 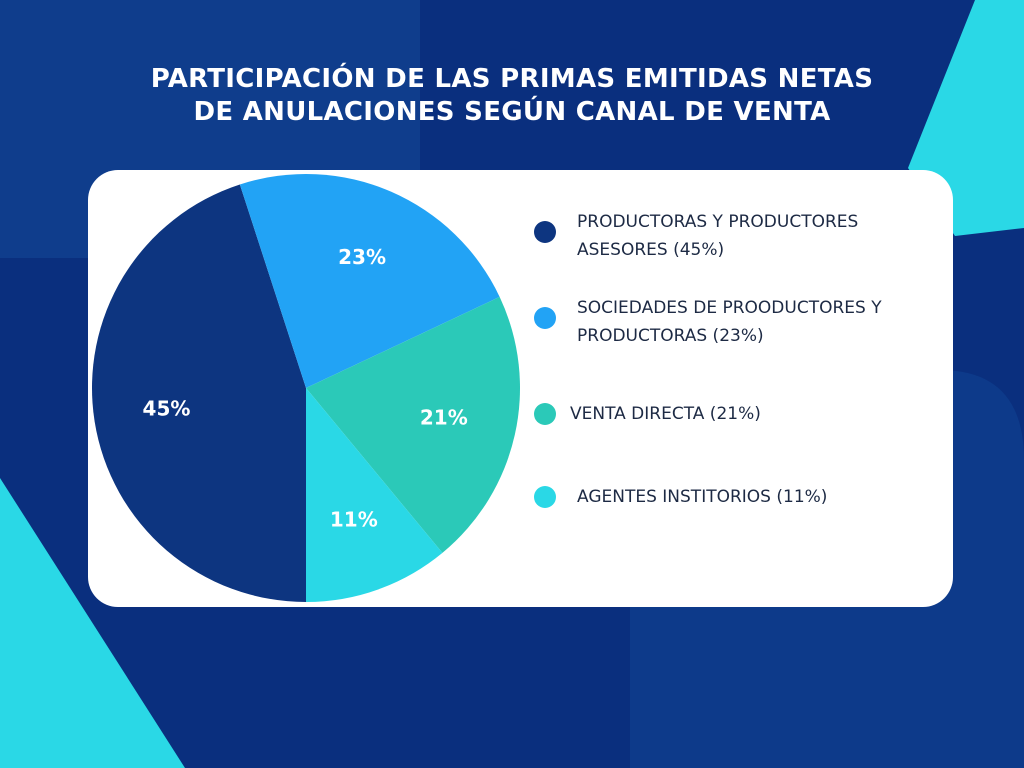 I want to click on legend-label: PRODUCTORAS Y PRODUCTORES ASESORES (45%), so click(x=718, y=236).